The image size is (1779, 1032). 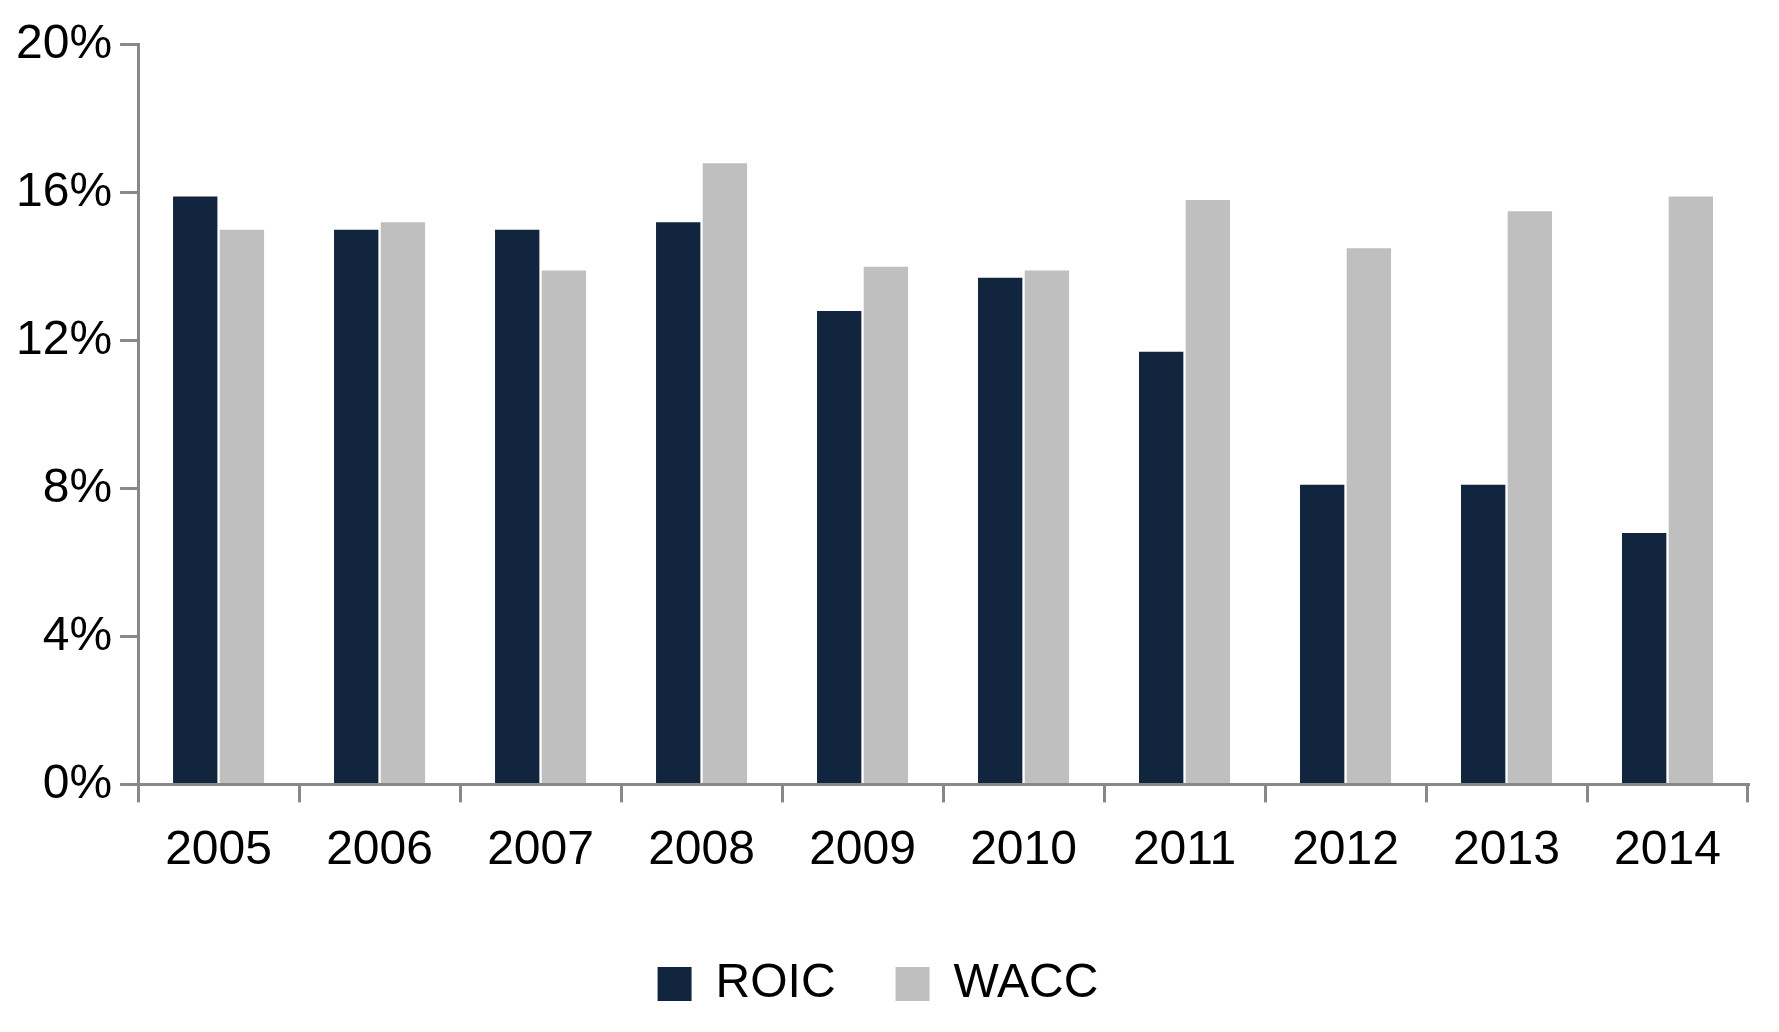 What do you see at coordinates (1667, 848) in the screenshot?
I see `x-tick-label: 2014` at bounding box center [1667, 848].